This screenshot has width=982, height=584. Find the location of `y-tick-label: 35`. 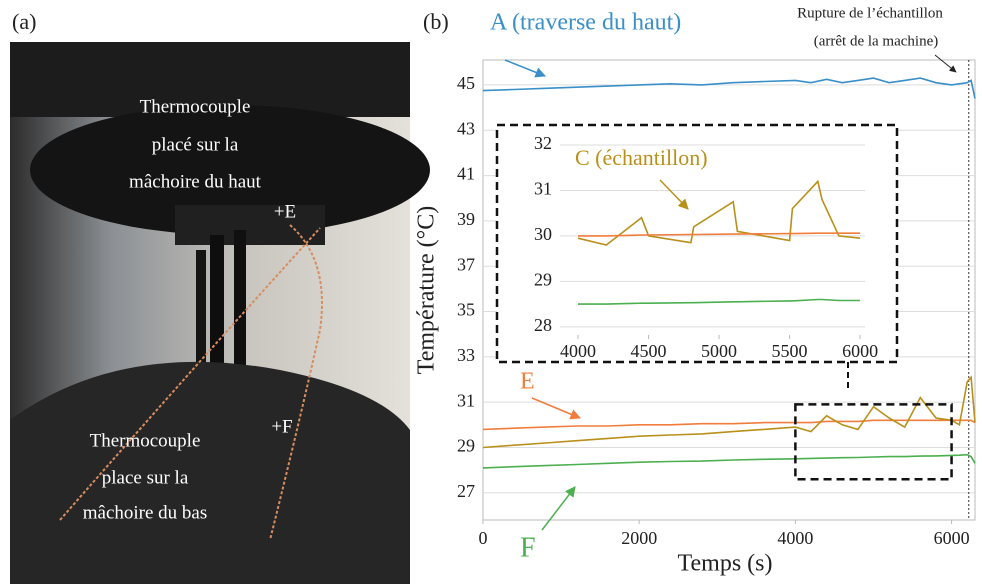

y-tick-label: 35 is located at coordinates (466, 310).